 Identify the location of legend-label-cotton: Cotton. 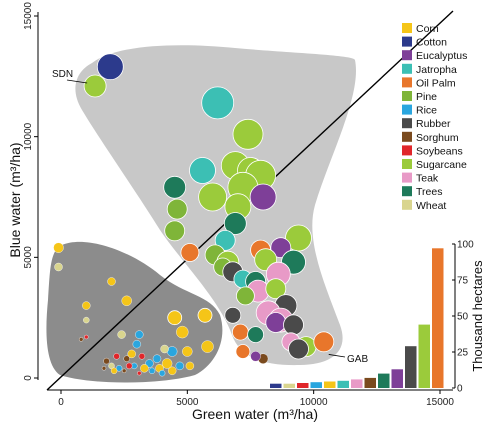
(431, 43).